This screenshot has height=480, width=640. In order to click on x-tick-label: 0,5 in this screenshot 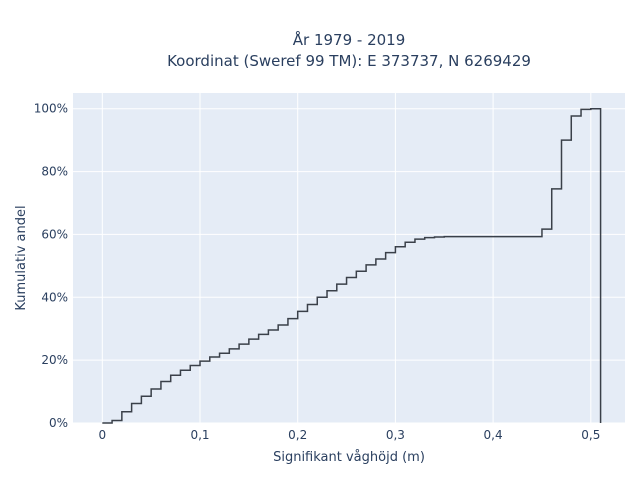, I will do `click(590, 435)`.